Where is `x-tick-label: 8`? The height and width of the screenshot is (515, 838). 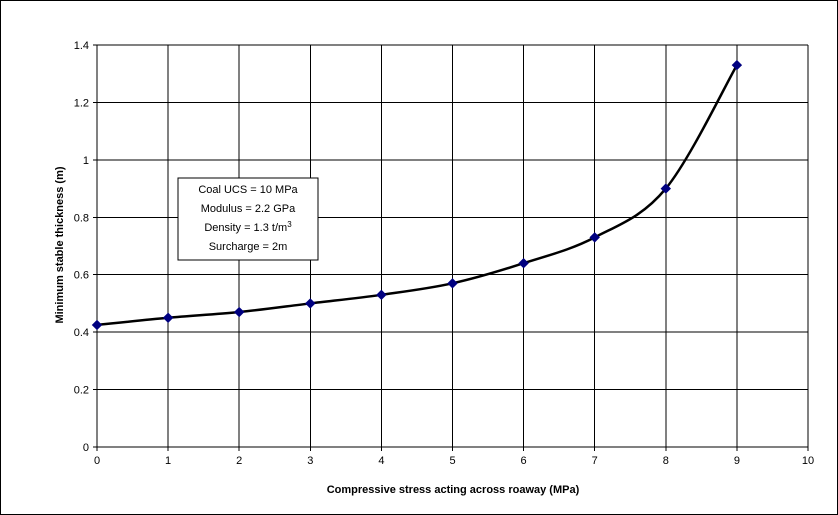 x-tick-label: 8 is located at coordinates (666, 461).